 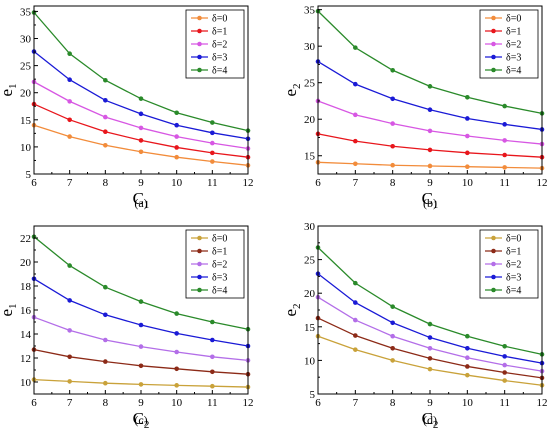 What do you see at coordinates (177, 403) in the screenshot?
I see `x-tick-label: 10` at bounding box center [177, 403].